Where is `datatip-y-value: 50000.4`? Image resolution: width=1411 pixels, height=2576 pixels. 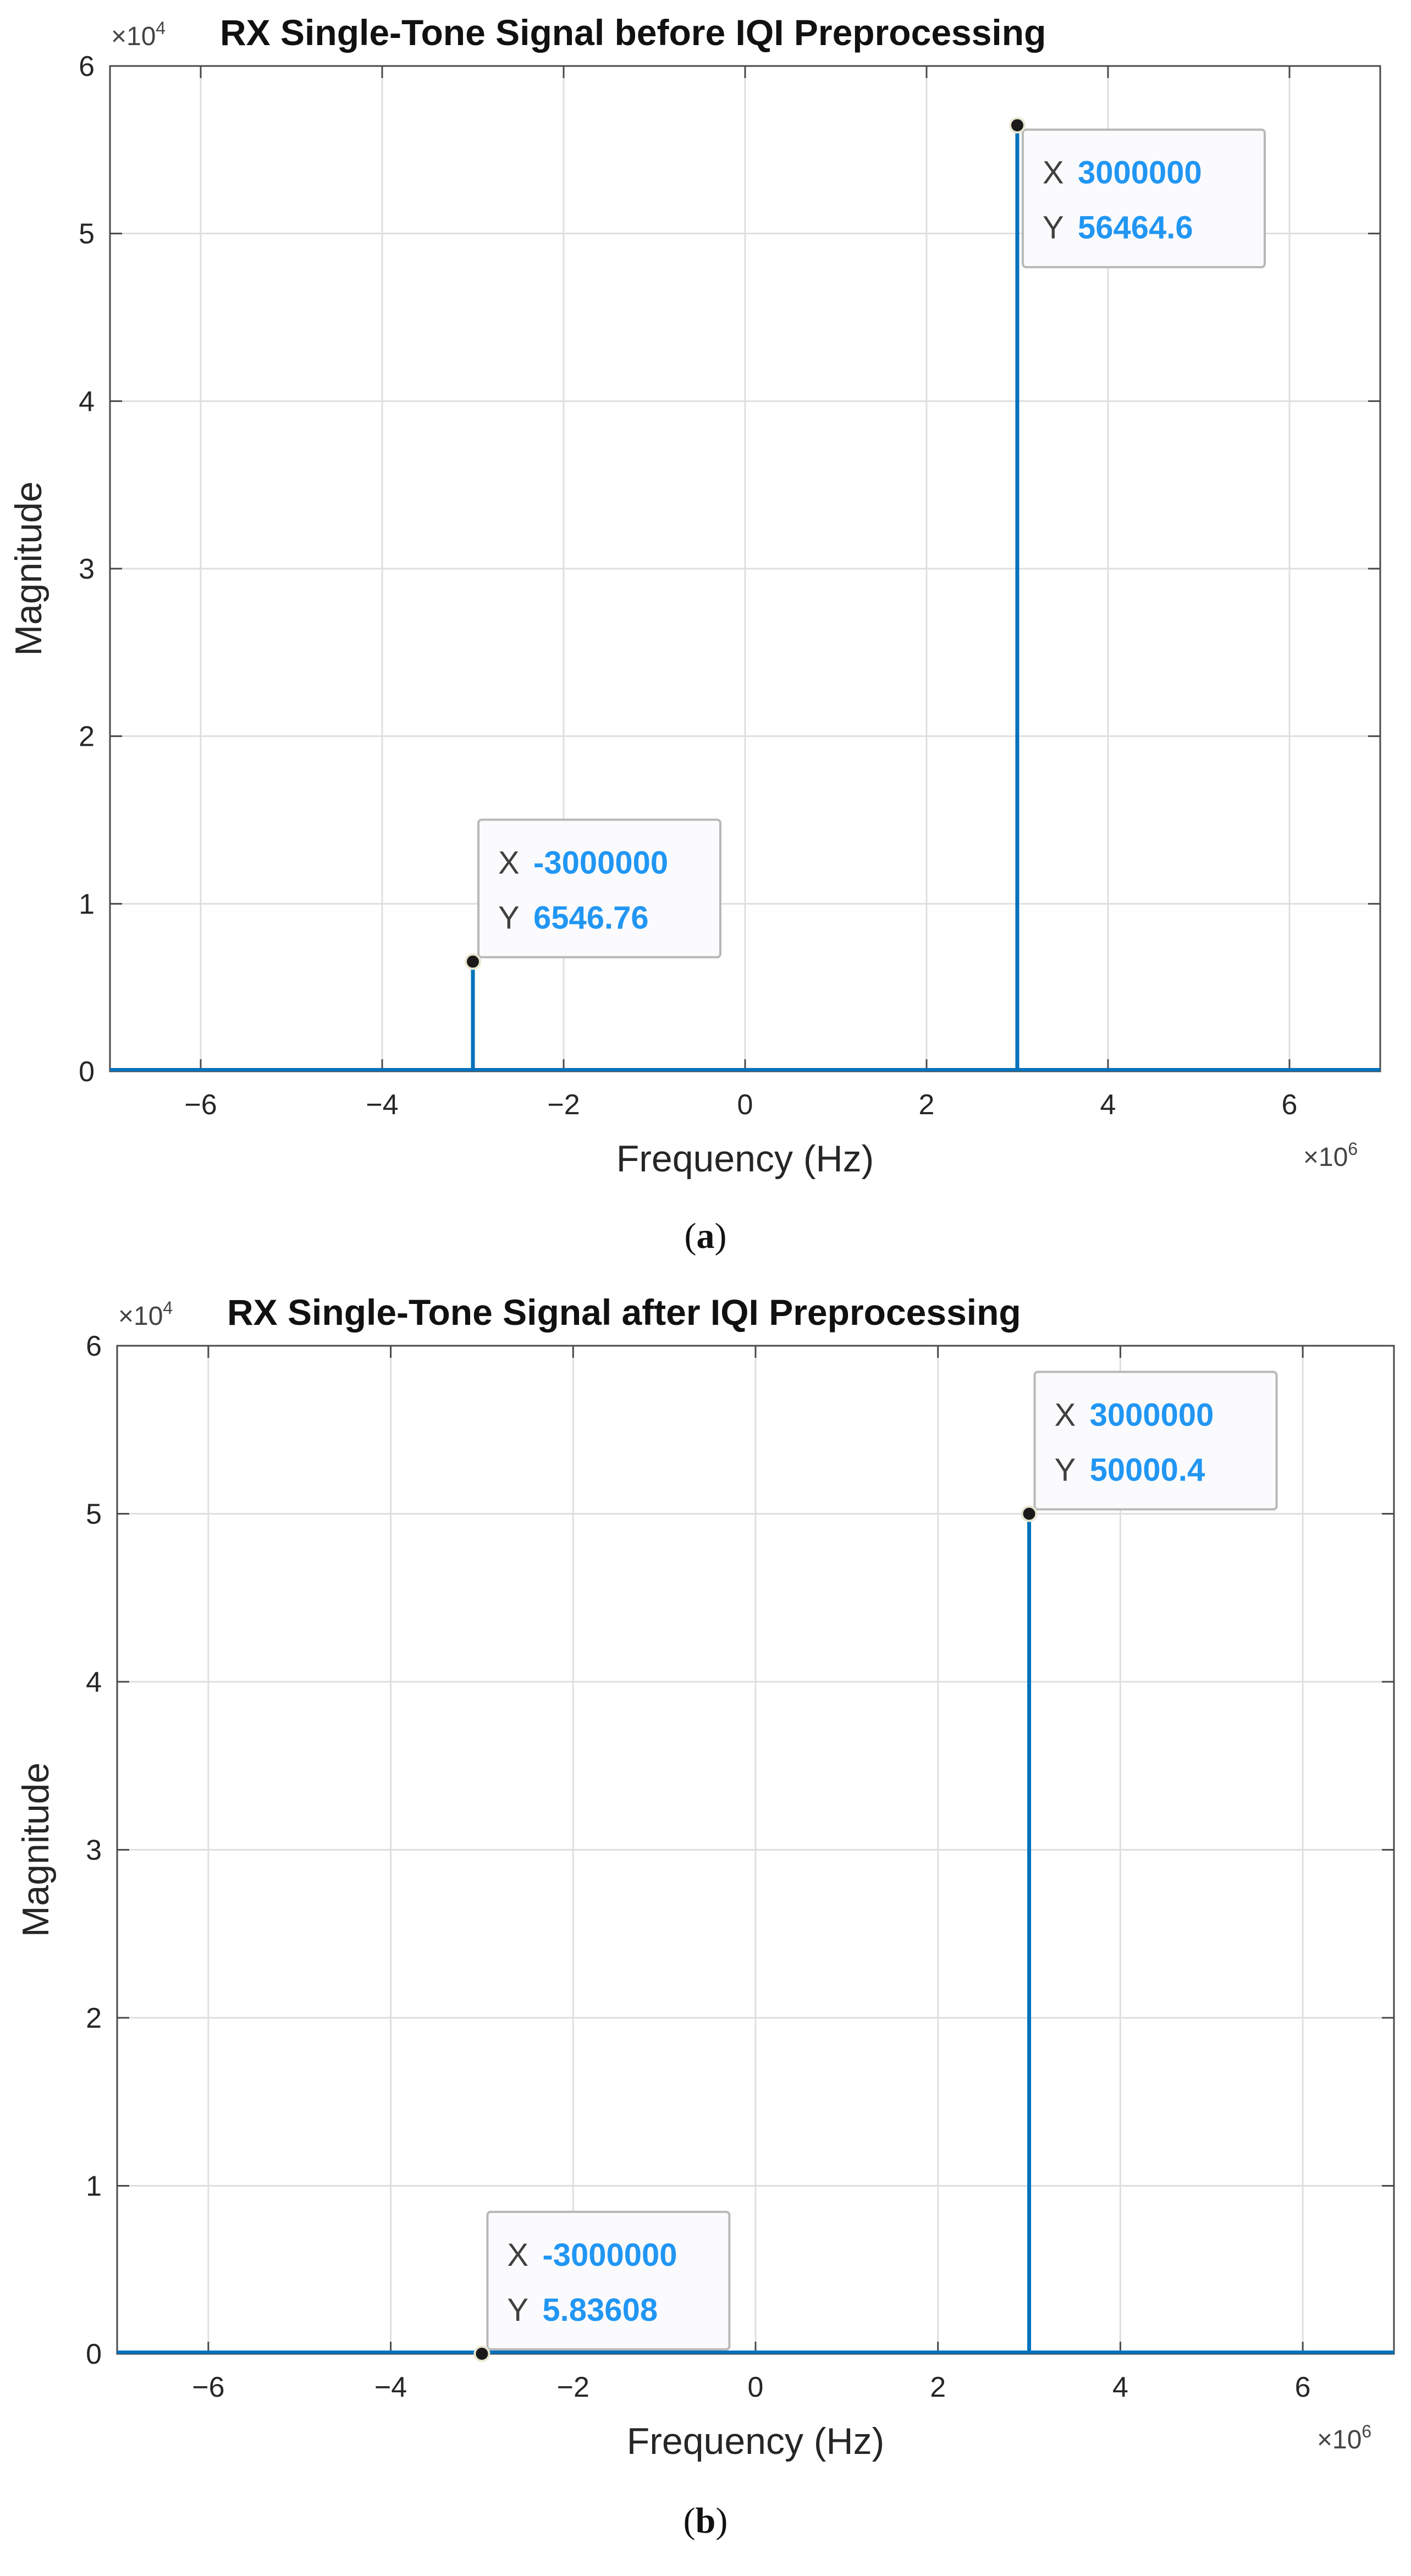 datatip-y-value: 50000.4 is located at coordinates (1147, 1470).